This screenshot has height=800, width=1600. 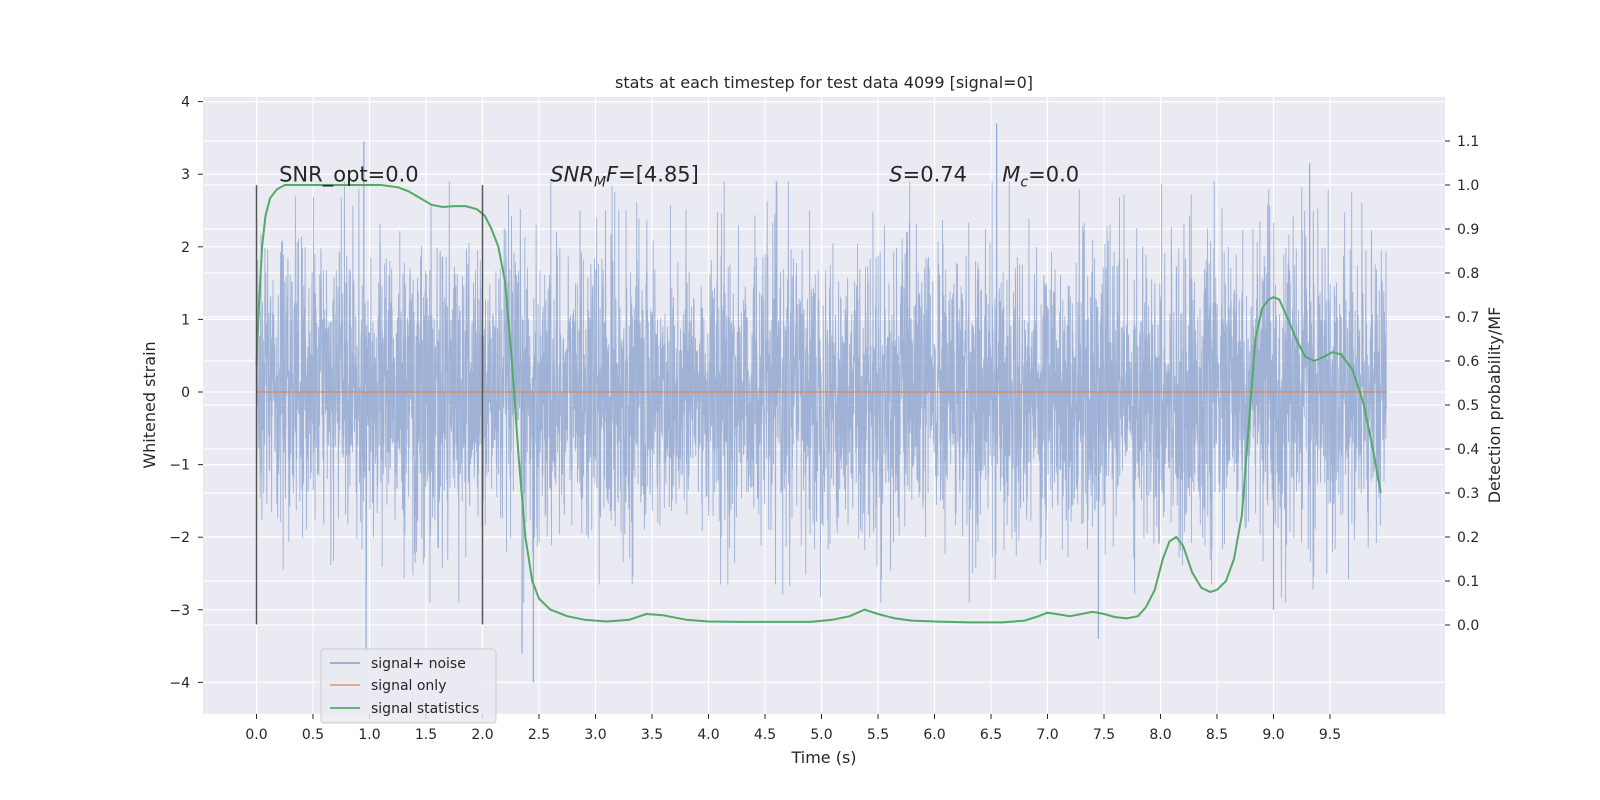 I want to click on y2-tick-label: 0.8, so click(x=1468, y=274).